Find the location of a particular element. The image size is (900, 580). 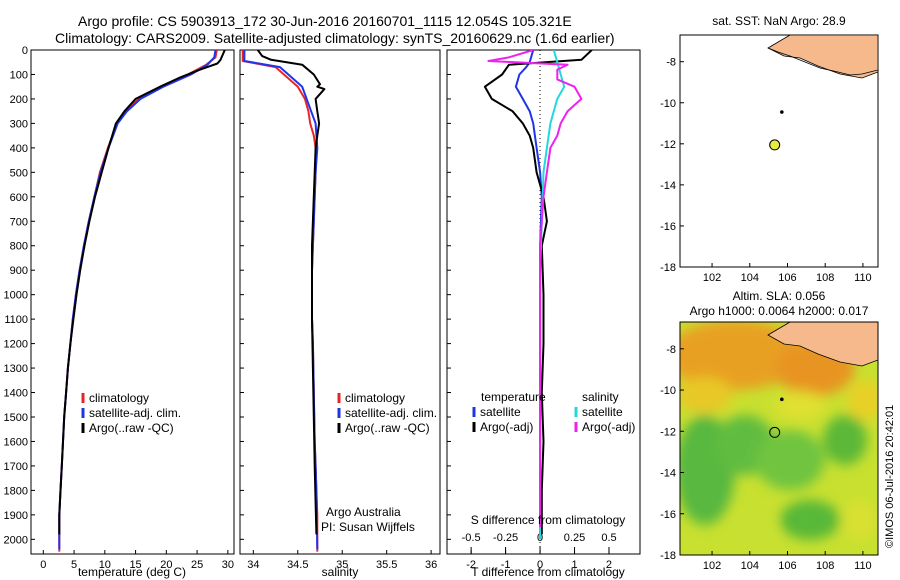

x-tick-label: 5 is located at coordinates (74, 565).